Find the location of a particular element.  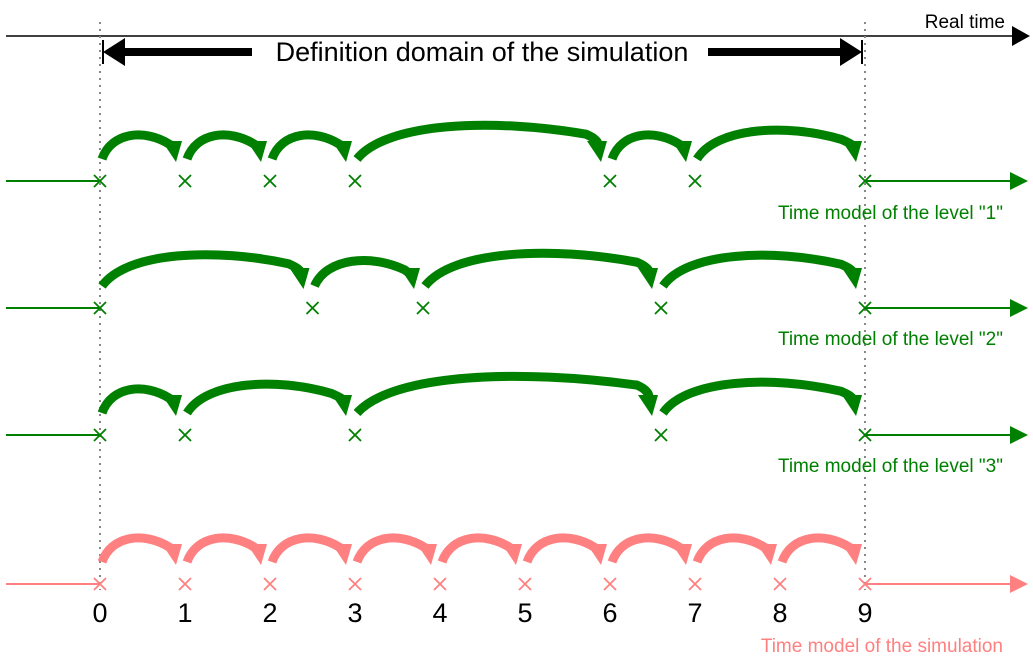

domain-label: Definition domain of the simulation is located at coordinates (482, 52).